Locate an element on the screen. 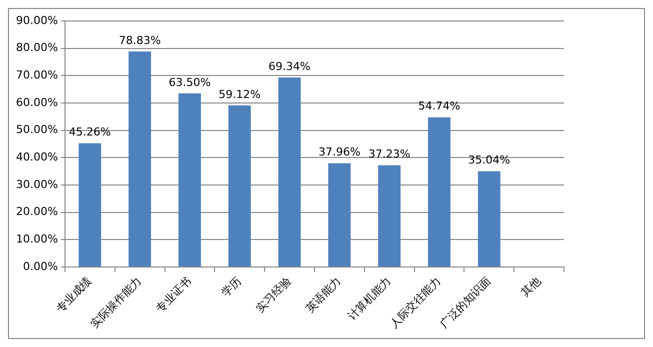  y-tick-label: 50.00% is located at coordinates (37, 129).